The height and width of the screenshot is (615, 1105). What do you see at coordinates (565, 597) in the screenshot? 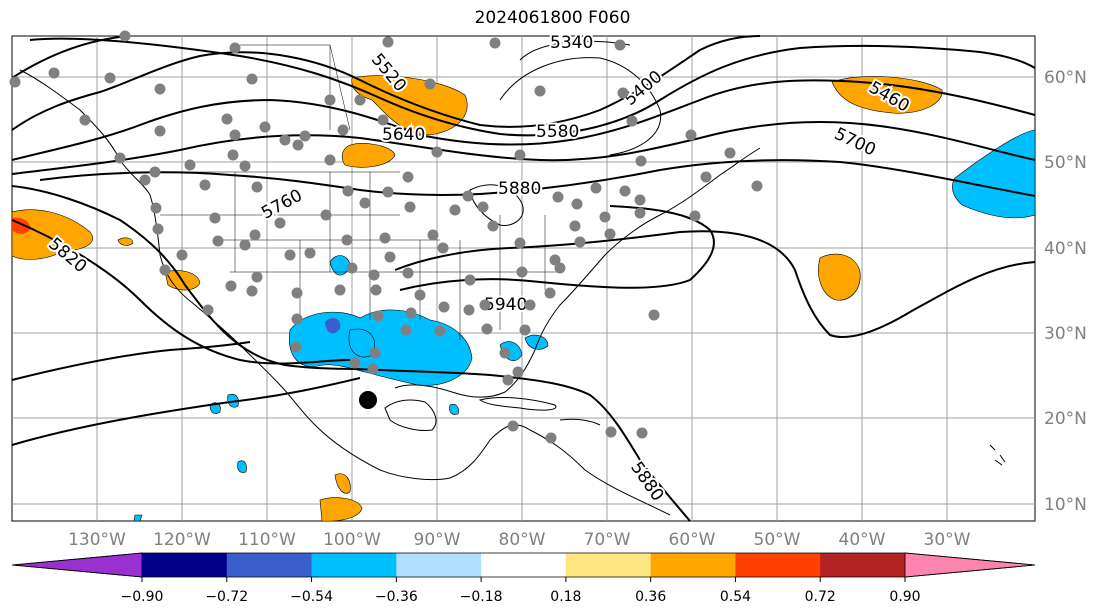
I see `colorbar-tick-label: 0.18` at bounding box center [565, 597].